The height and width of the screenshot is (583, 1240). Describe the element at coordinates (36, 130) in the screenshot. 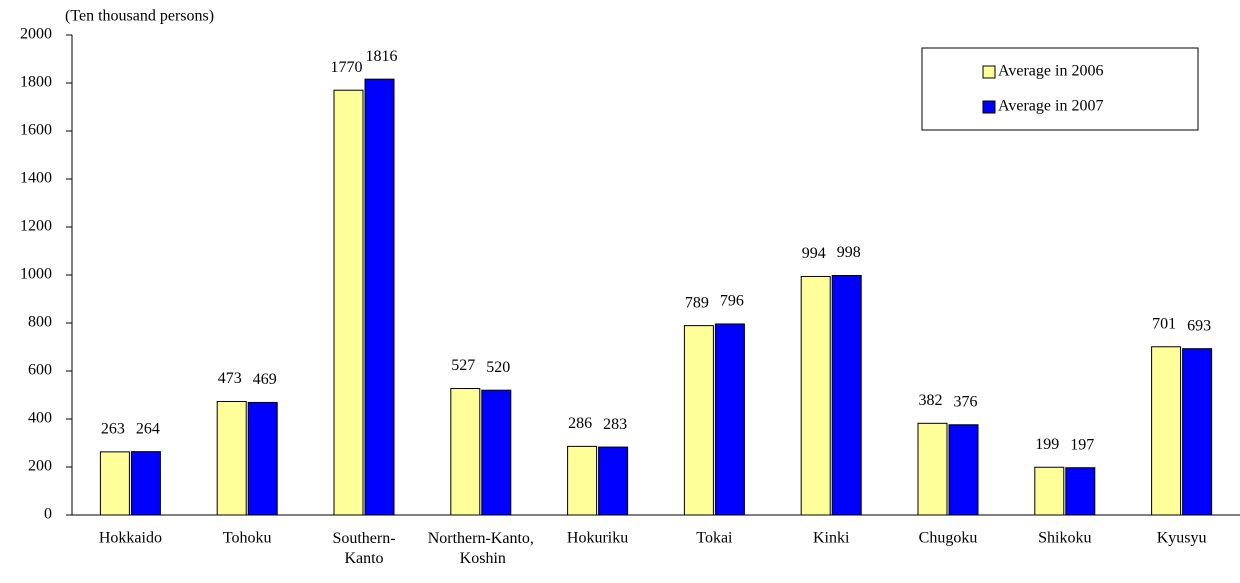

I see `y-tick-label: 1600` at that location.